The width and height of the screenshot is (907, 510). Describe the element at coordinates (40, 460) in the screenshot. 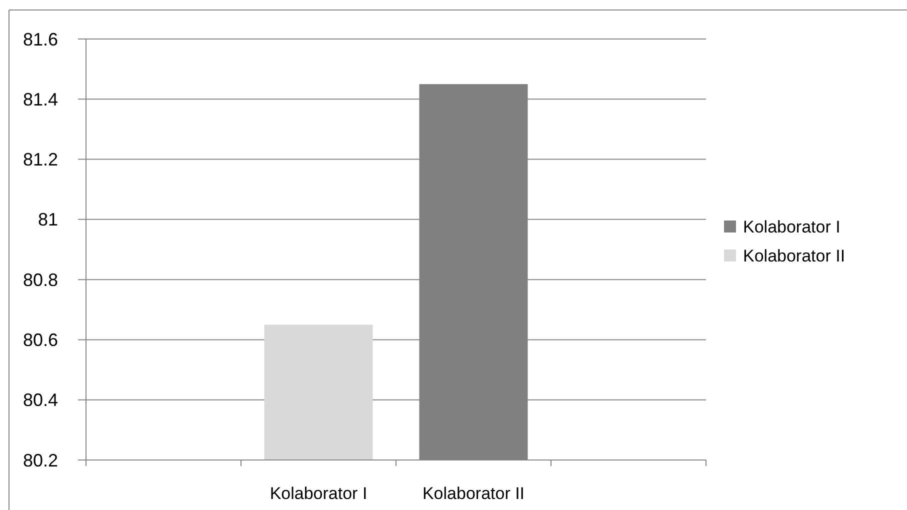

I see `y-tick-label: 80.2` at that location.